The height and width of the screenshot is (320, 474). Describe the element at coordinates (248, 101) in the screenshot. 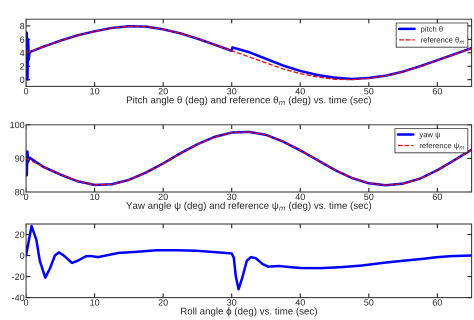

I see `x-axis-title: Pitch angle θ (deg) and reference θ$_{m}$ (deg) vs. time (sec)` at that location.